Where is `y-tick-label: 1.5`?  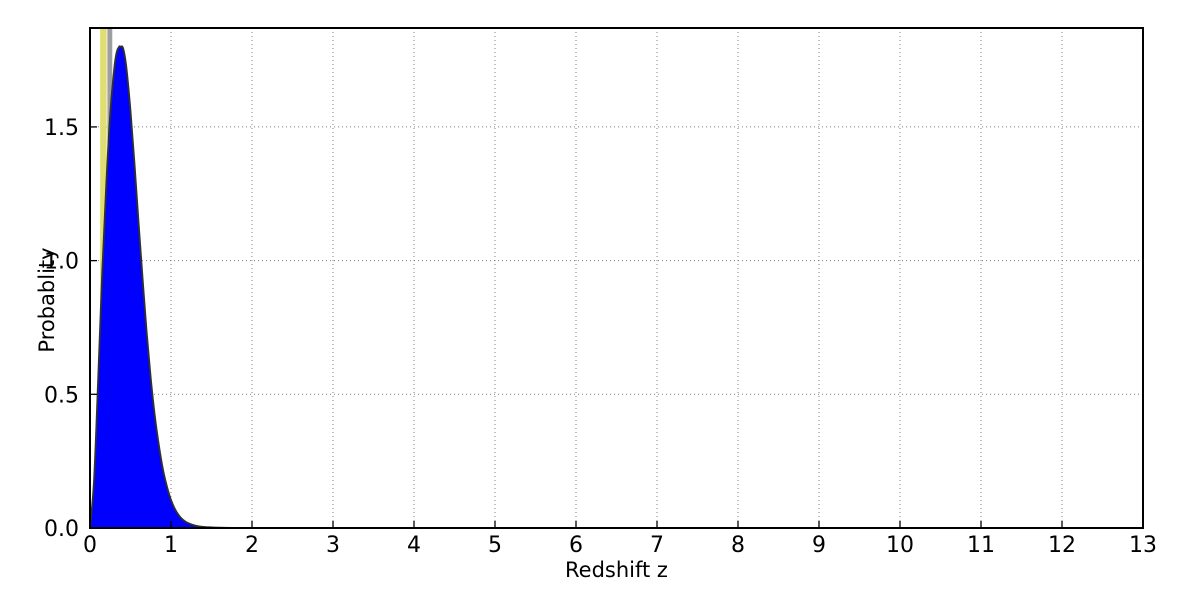 y-tick-label: 1.5 is located at coordinates (61, 128).